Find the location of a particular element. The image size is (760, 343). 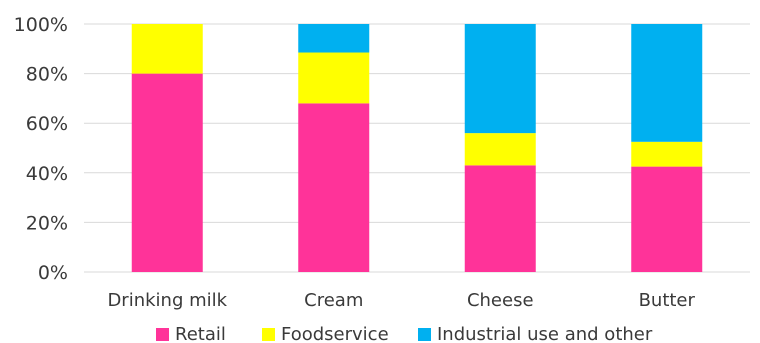

x-axis-category-labels: Drinking milk Cream Cheese Butter is located at coordinates (401, 300).